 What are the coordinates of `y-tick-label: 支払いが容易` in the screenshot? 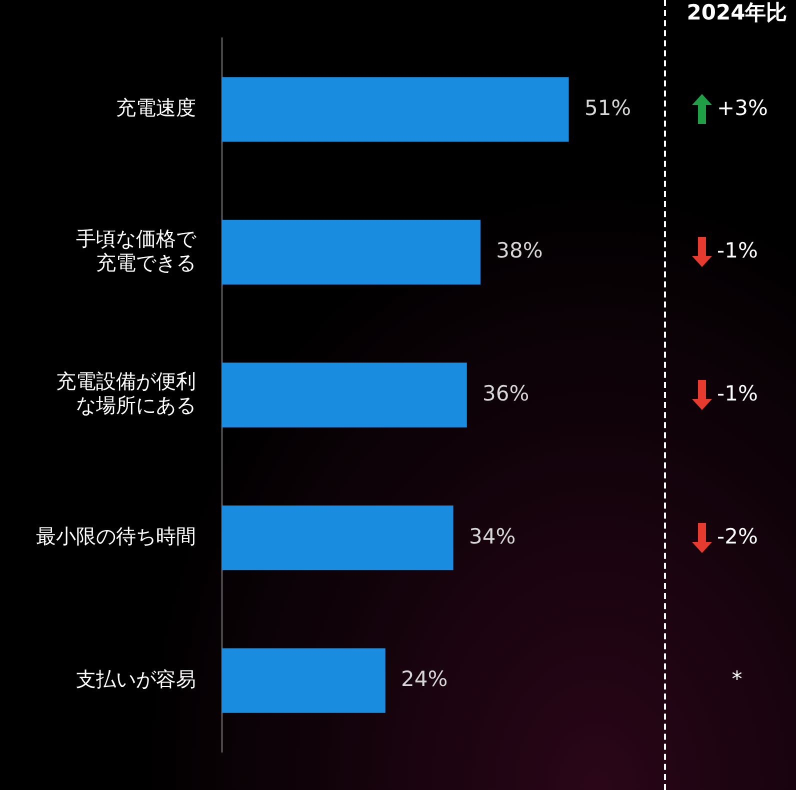 It's located at (136, 678).